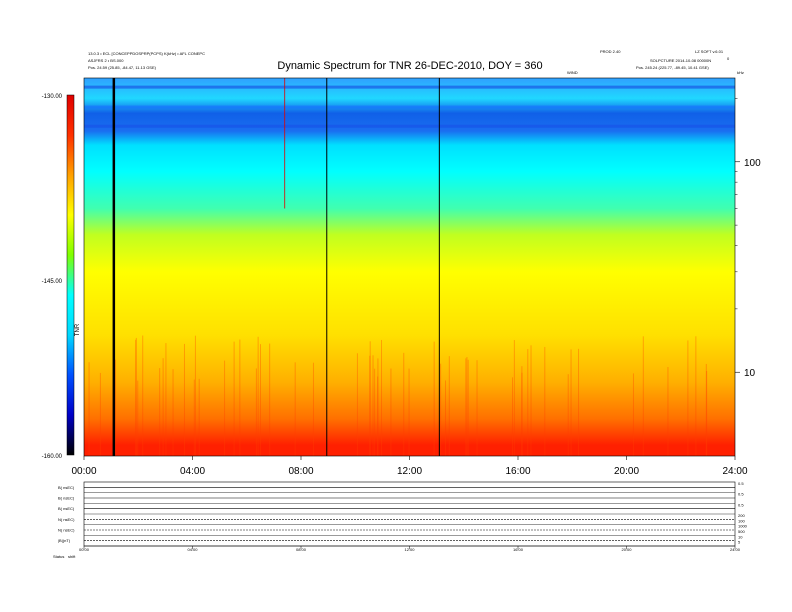  I want to click on colorbar-tick-top: -130.00, so click(52, 97).